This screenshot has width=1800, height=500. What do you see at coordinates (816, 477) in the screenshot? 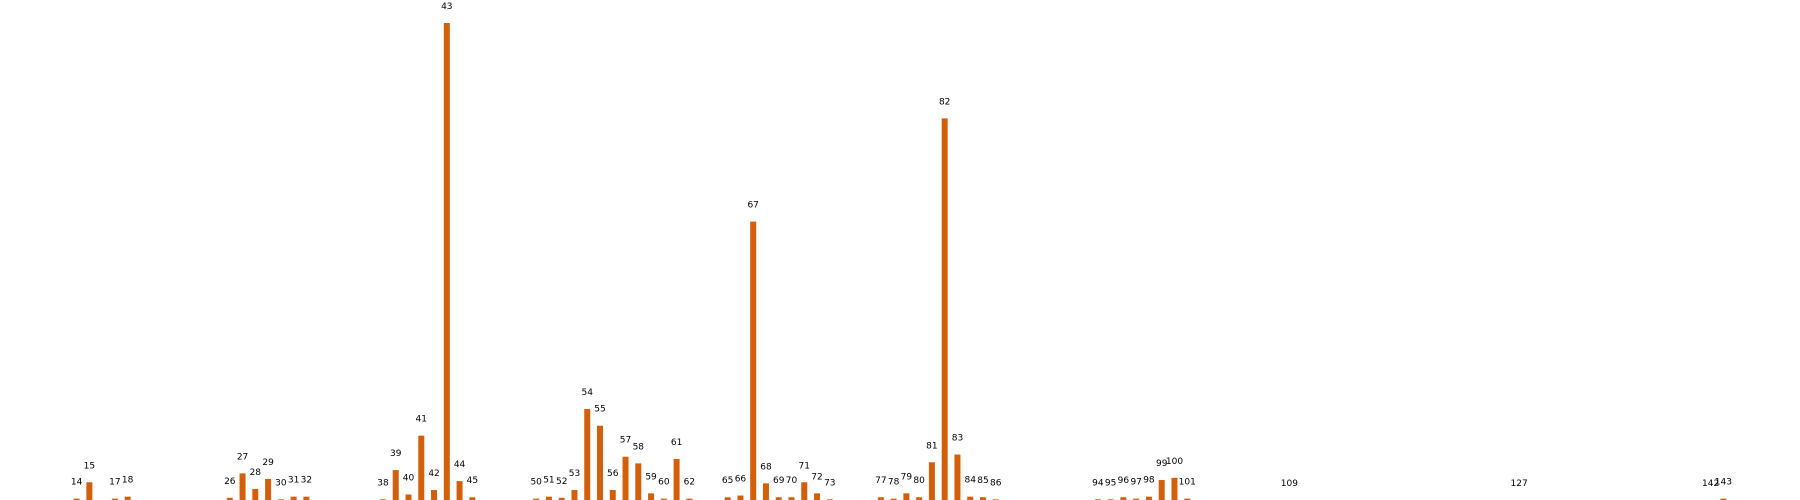
I see `bar-label-72: 72` at bounding box center [816, 477].